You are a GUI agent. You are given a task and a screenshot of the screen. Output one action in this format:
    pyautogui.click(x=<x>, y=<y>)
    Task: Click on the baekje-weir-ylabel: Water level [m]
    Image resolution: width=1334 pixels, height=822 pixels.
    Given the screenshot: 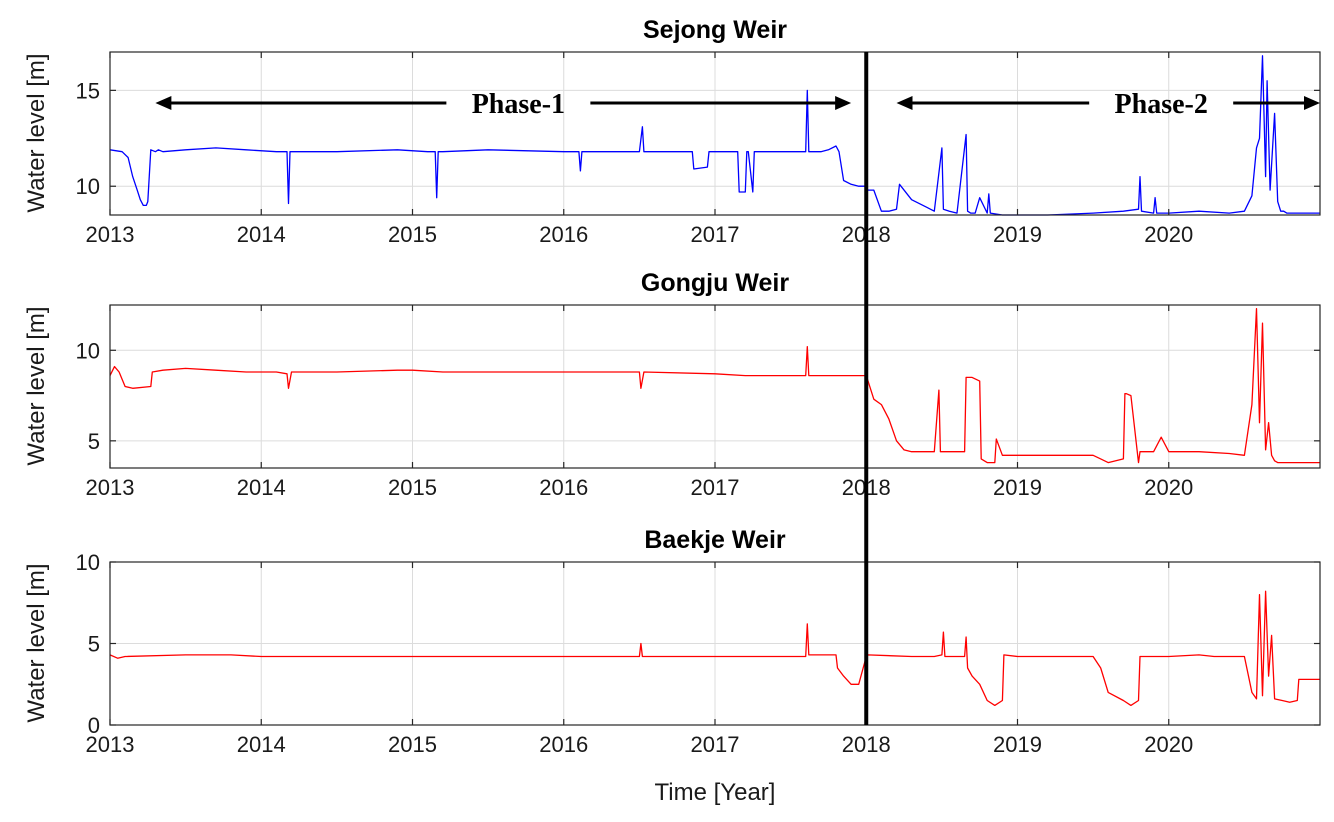 What is the action you would take?
    pyautogui.click(x=36, y=642)
    